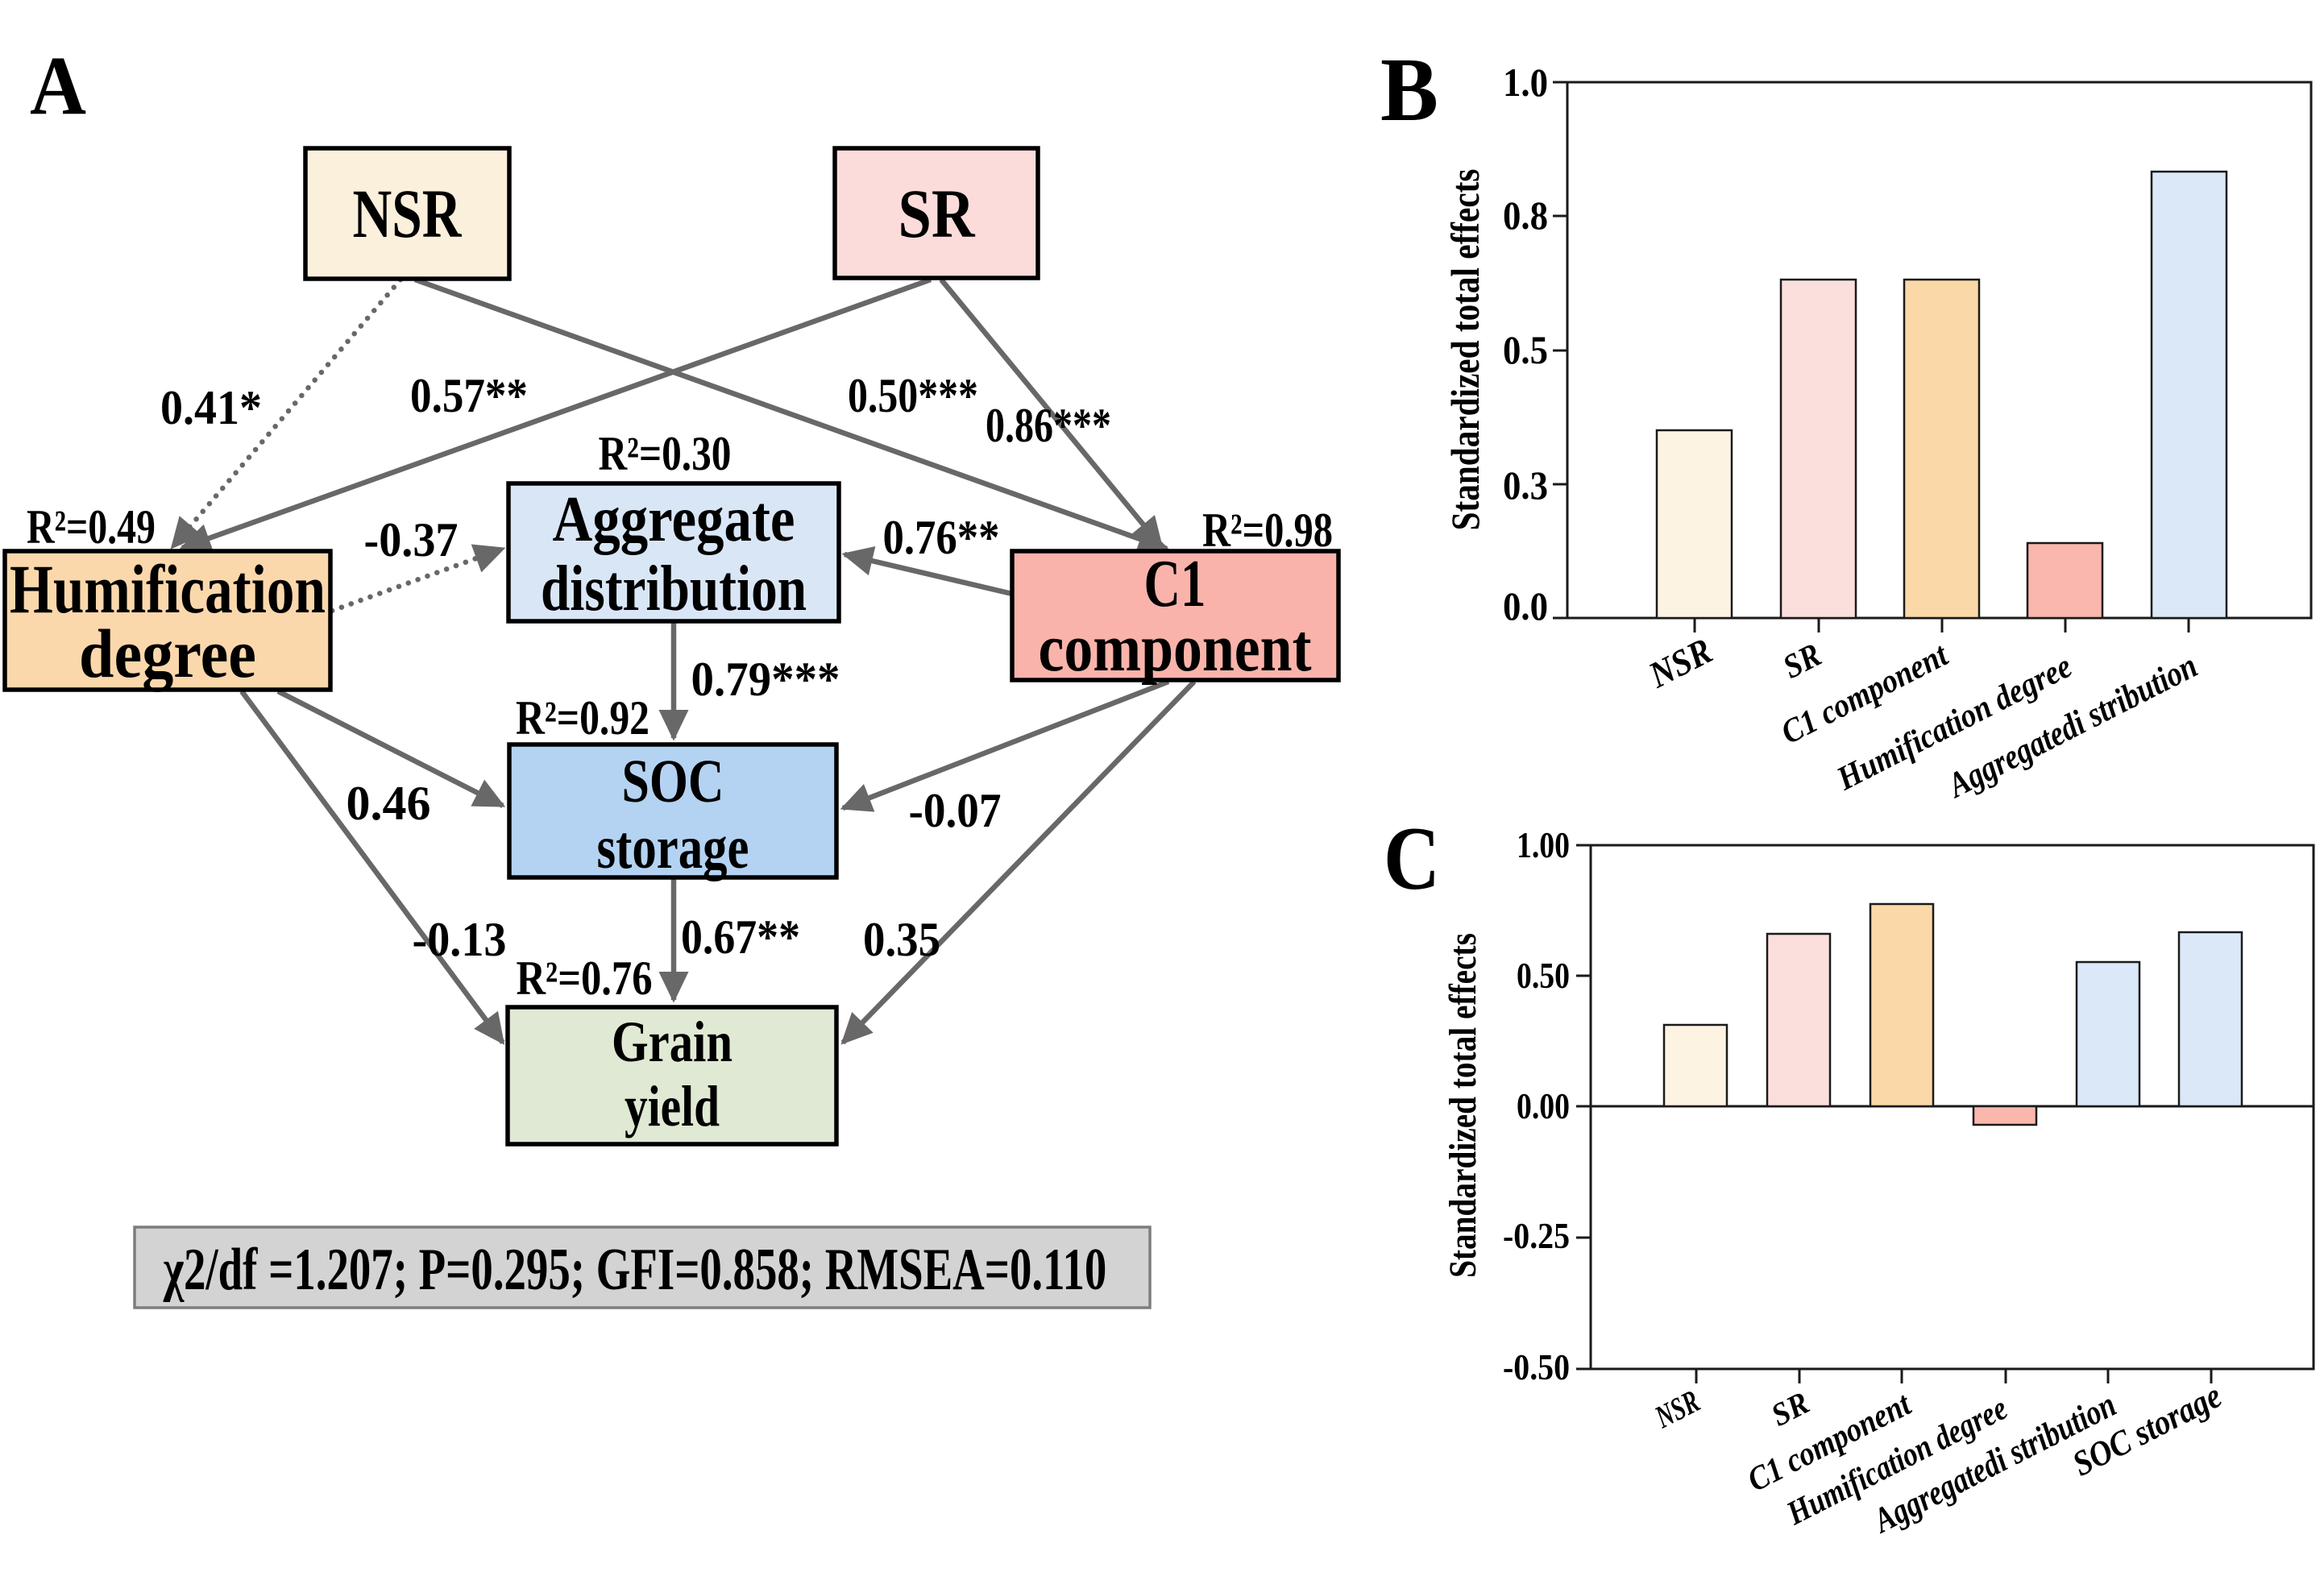 This screenshot has height=1576, width=2324. Describe the element at coordinates (167, 654) in the screenshot. I see `svg-text: degree` at that location.